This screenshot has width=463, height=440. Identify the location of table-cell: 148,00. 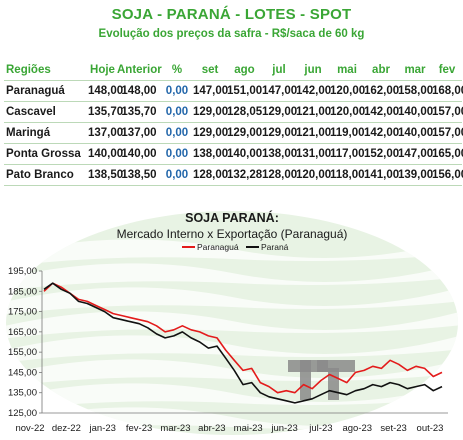
(105, 91).